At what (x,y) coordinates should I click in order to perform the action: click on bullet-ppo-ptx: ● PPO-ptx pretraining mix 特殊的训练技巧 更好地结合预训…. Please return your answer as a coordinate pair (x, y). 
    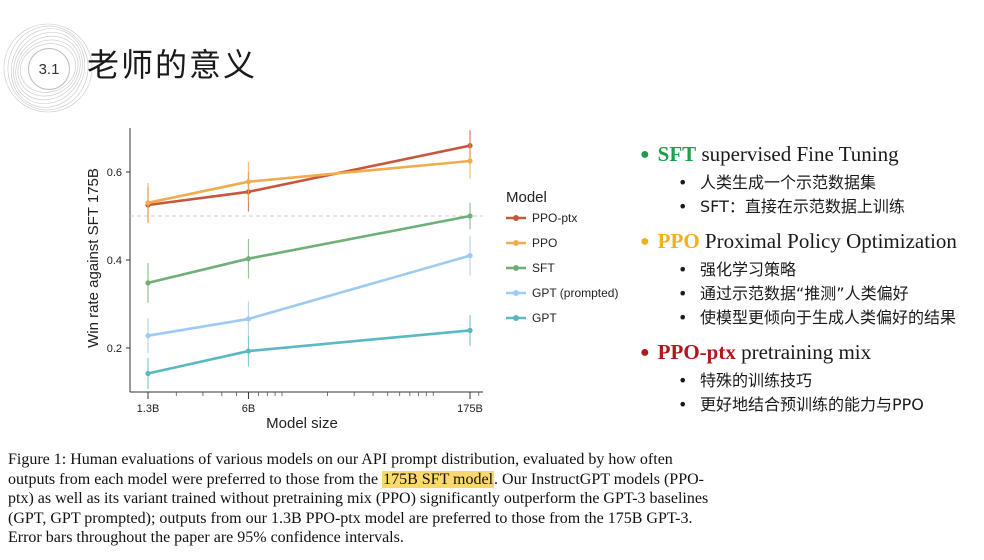
    Looking at the image, I should click on (810, 377).